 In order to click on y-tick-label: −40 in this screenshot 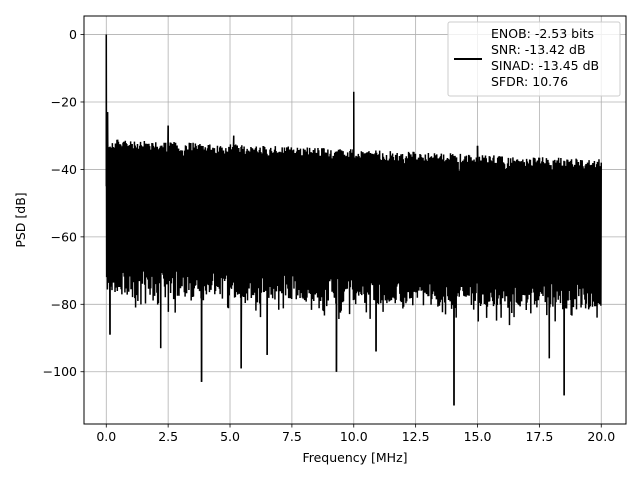, I will do `click(64, 169)`.